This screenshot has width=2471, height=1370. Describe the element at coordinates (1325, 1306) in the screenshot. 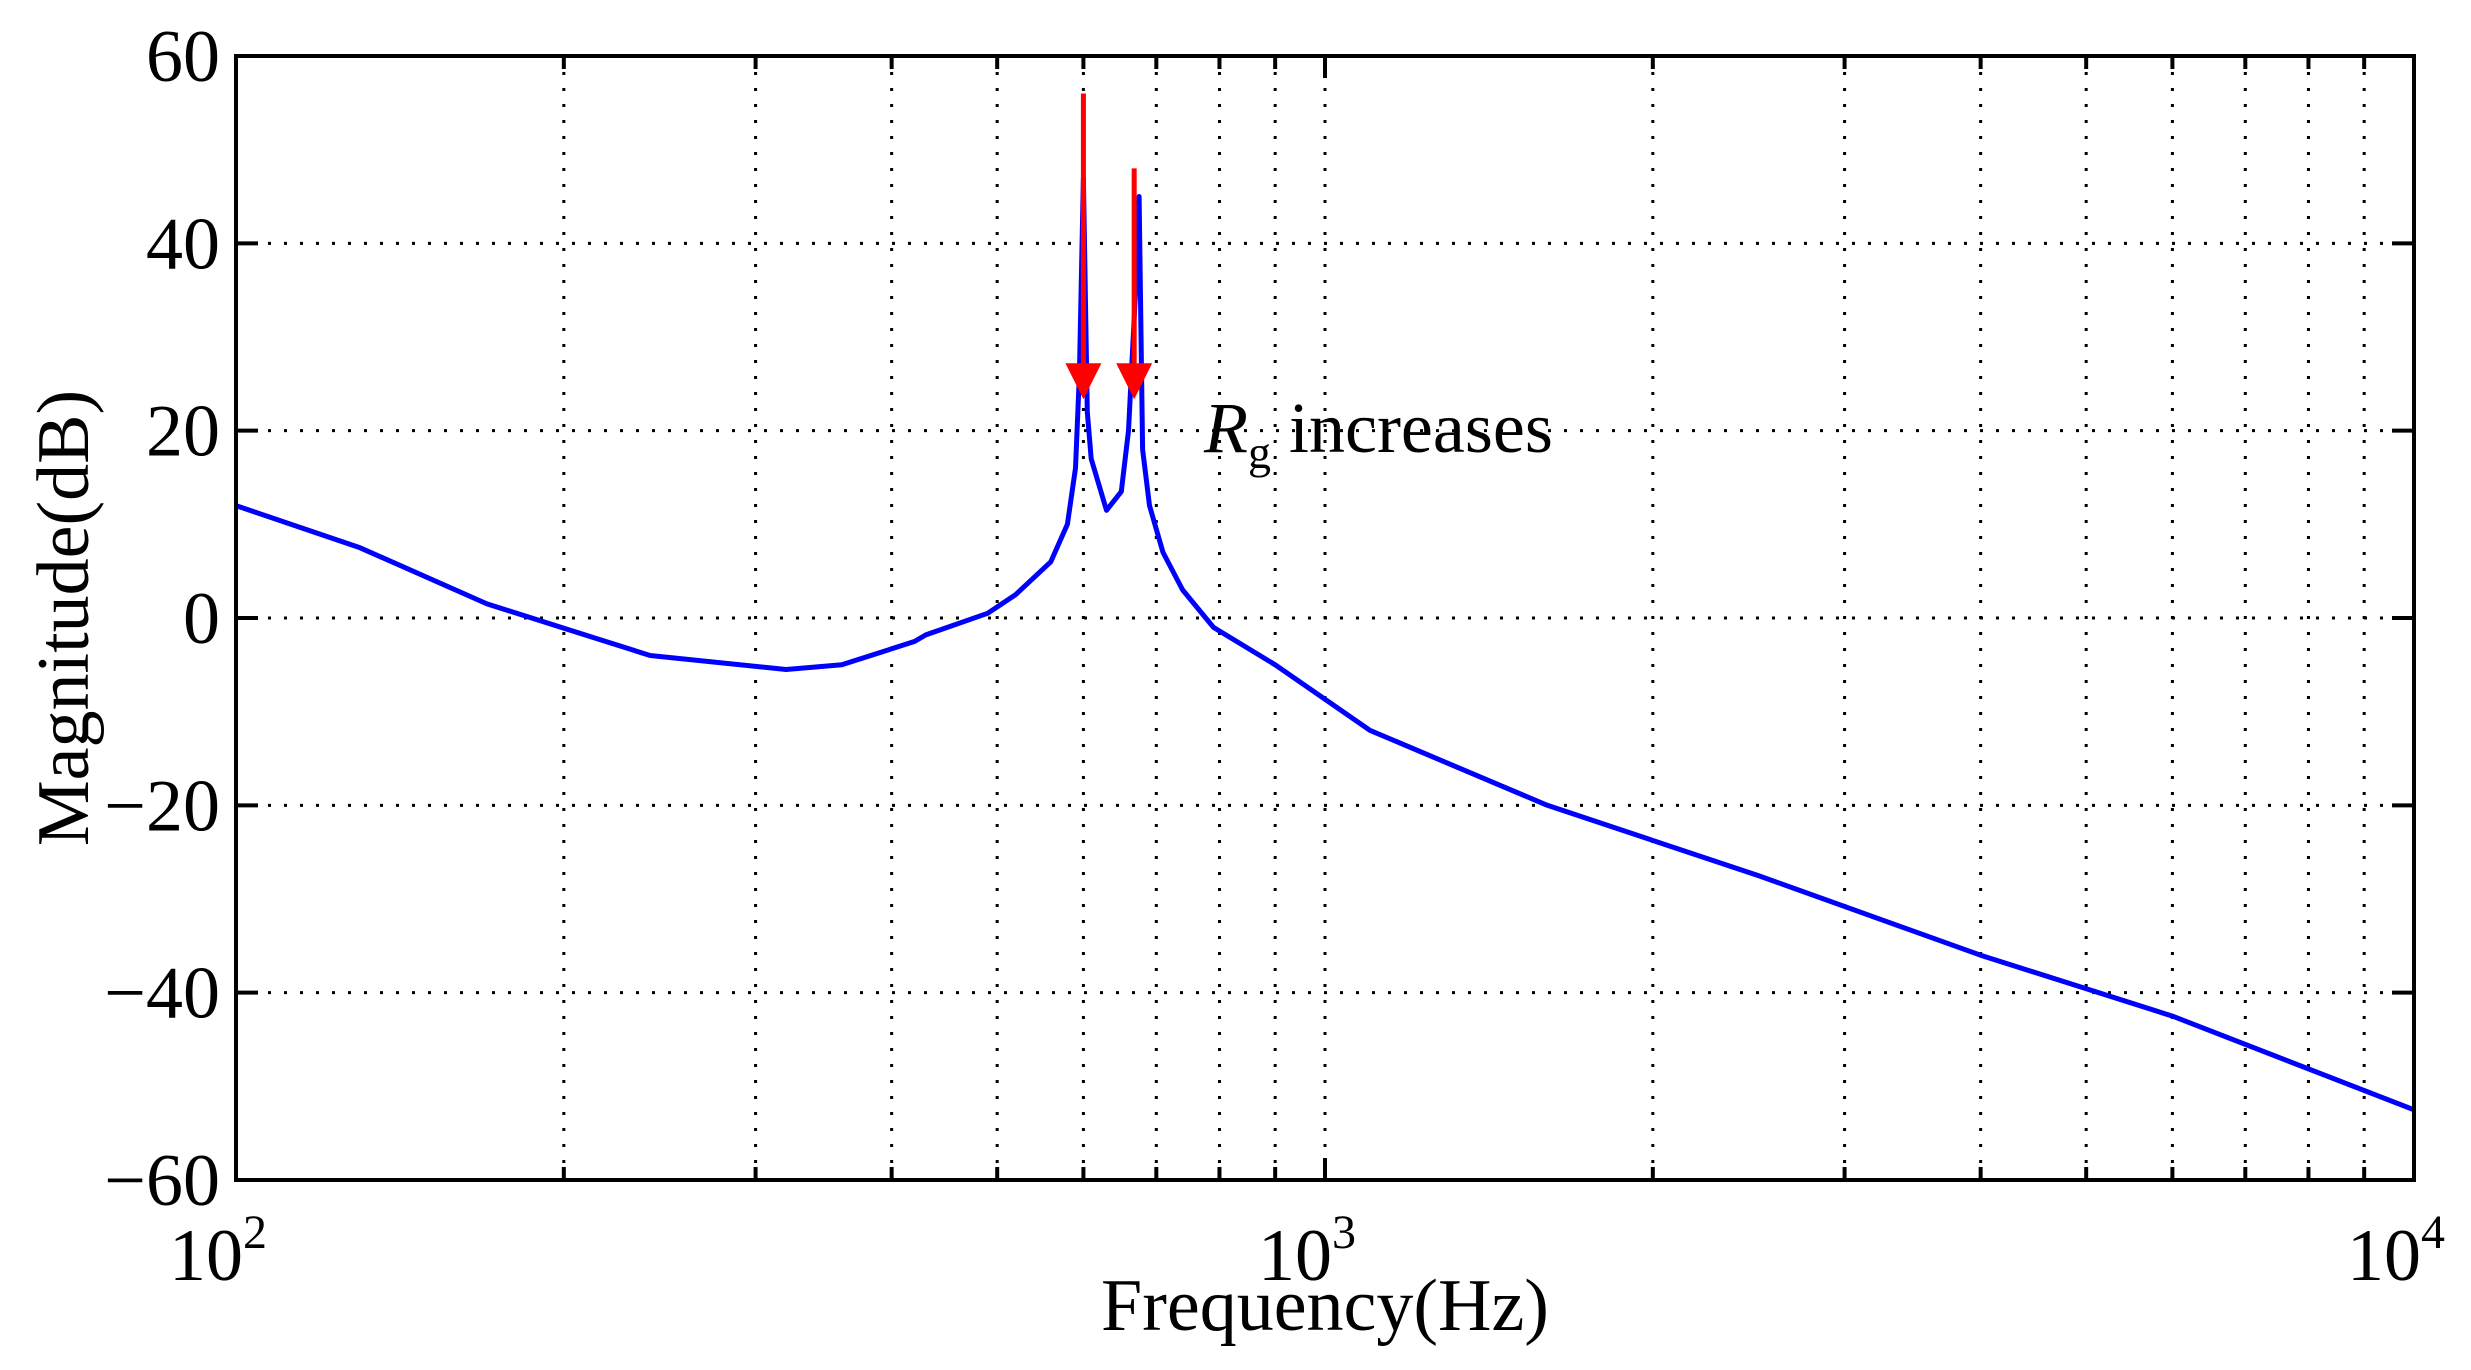

I see `x-axis-title: Frequency(Hz)` at that location.